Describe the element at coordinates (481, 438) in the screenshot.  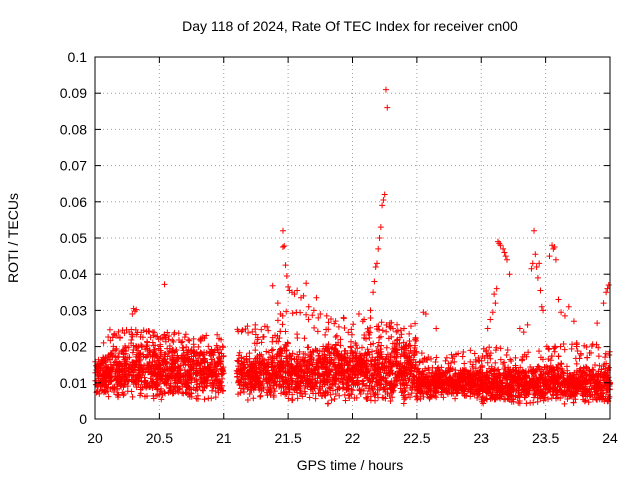
I see `x-tick-label: 23` at that location.